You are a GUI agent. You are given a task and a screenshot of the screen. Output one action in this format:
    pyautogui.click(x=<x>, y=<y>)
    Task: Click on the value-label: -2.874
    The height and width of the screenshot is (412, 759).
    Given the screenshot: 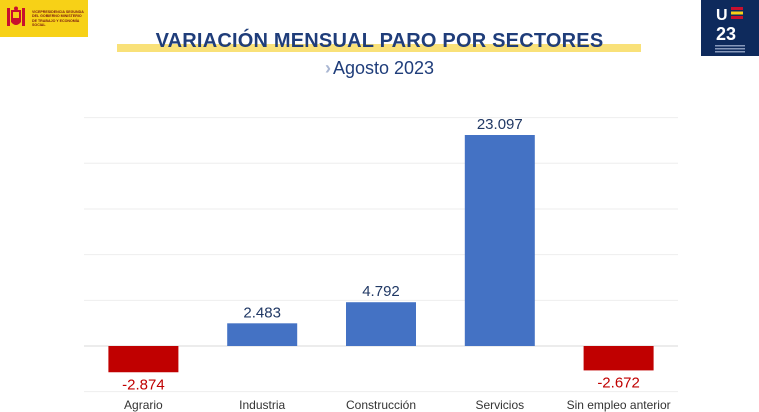 What is the action you would take?
    pyautogui.click(x=143, y=384)
    